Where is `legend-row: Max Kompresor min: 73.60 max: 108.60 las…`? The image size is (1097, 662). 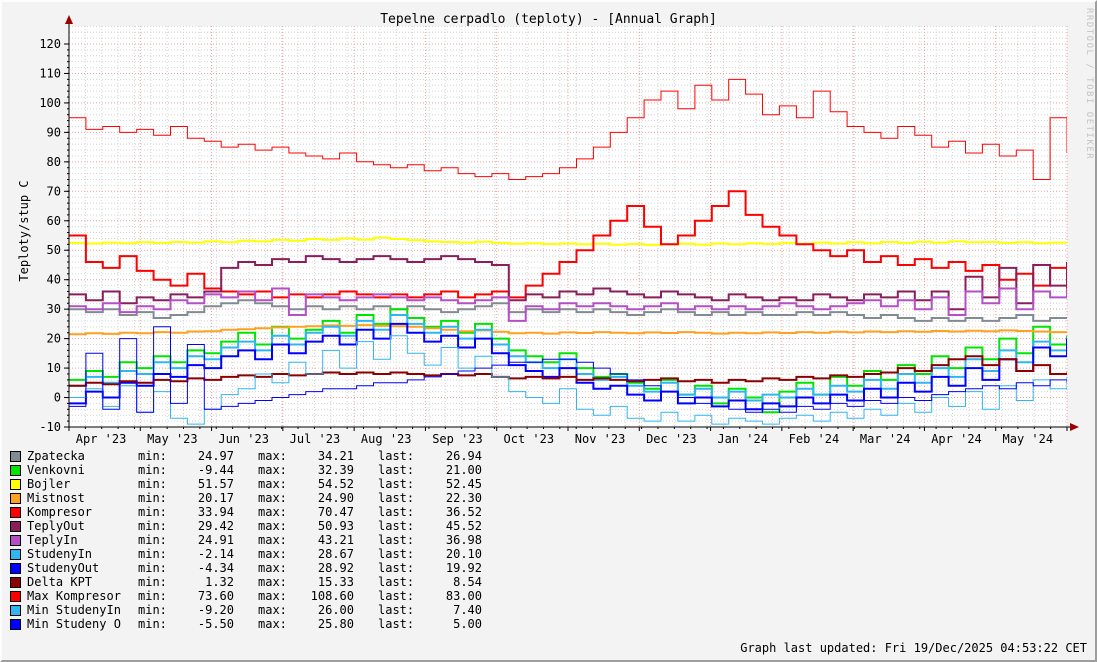
legend-row: Max Kompresor min: 73.60 max: 108.60 las… is located at coordinates (260, 596).